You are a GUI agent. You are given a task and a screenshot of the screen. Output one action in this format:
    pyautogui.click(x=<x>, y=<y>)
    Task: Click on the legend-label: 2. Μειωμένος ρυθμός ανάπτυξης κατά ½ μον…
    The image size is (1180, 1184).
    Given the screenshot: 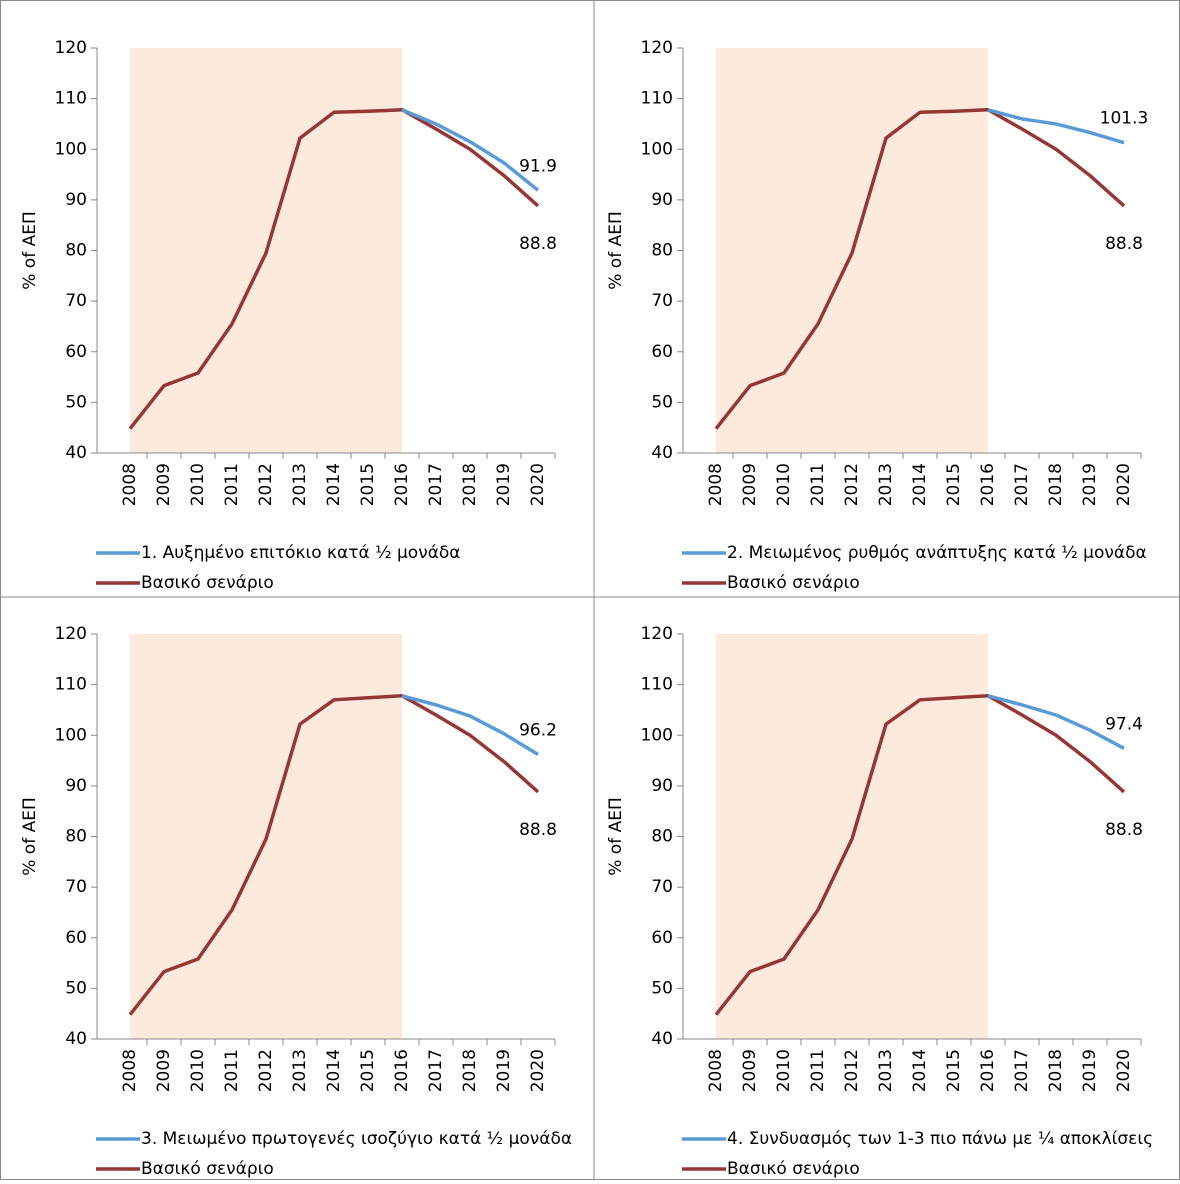 What is the action you would take?
    pyautogui.click(x=937, y=553)
    